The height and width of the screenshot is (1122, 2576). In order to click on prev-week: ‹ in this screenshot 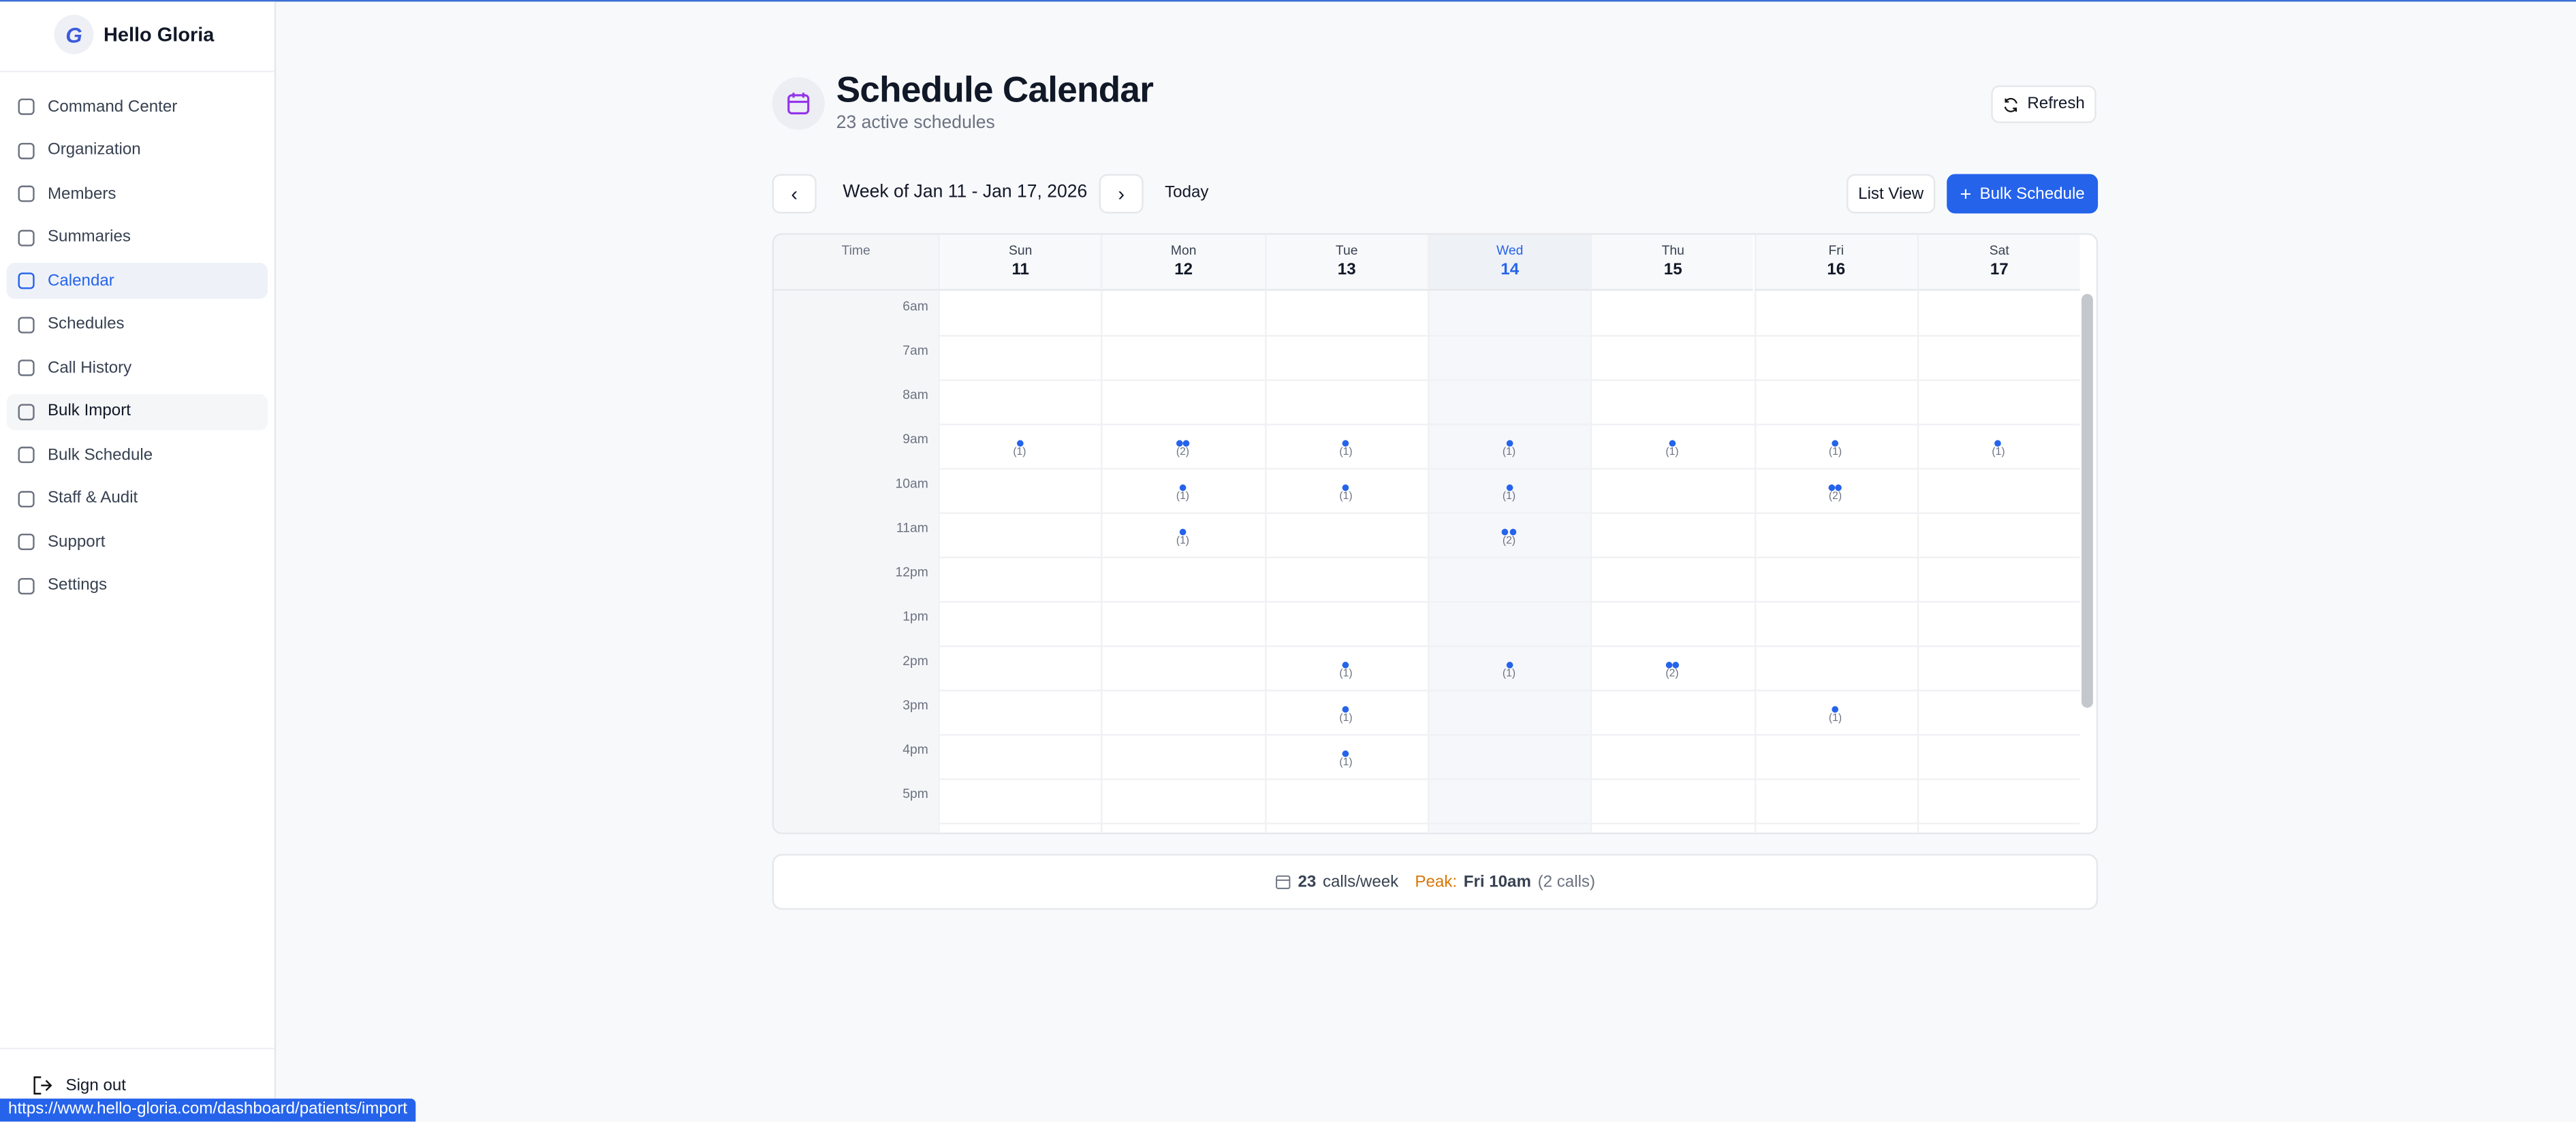, I will do `click(794, 194)`.